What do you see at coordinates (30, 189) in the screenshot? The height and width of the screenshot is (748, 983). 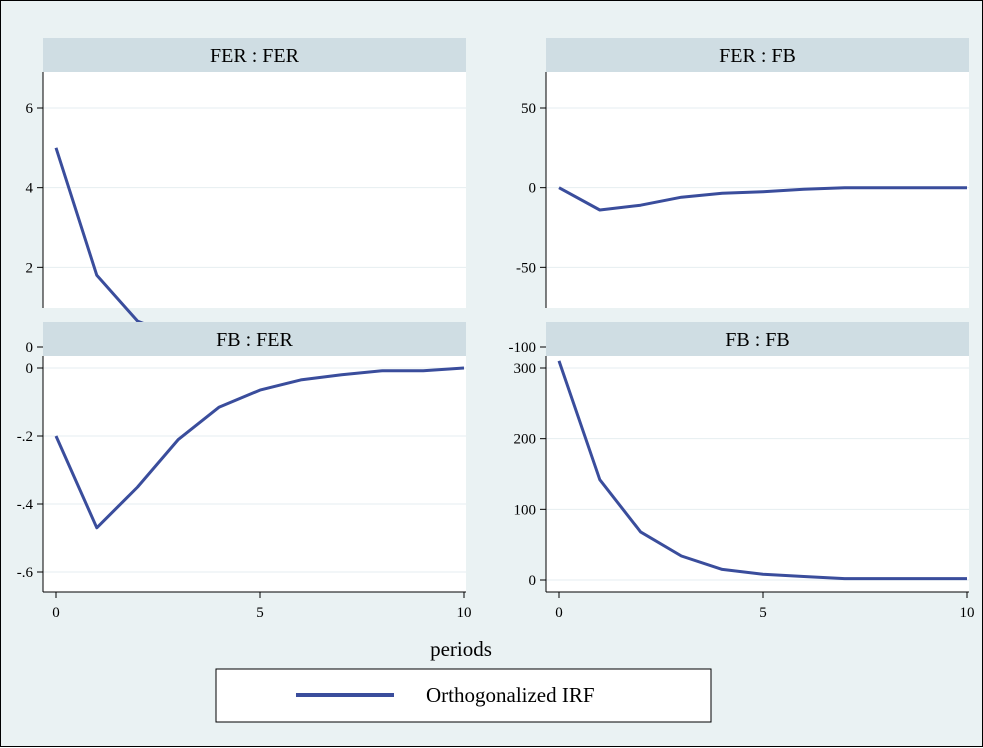 I see `y-tick-label: 4` at bounding box center [30, 189].